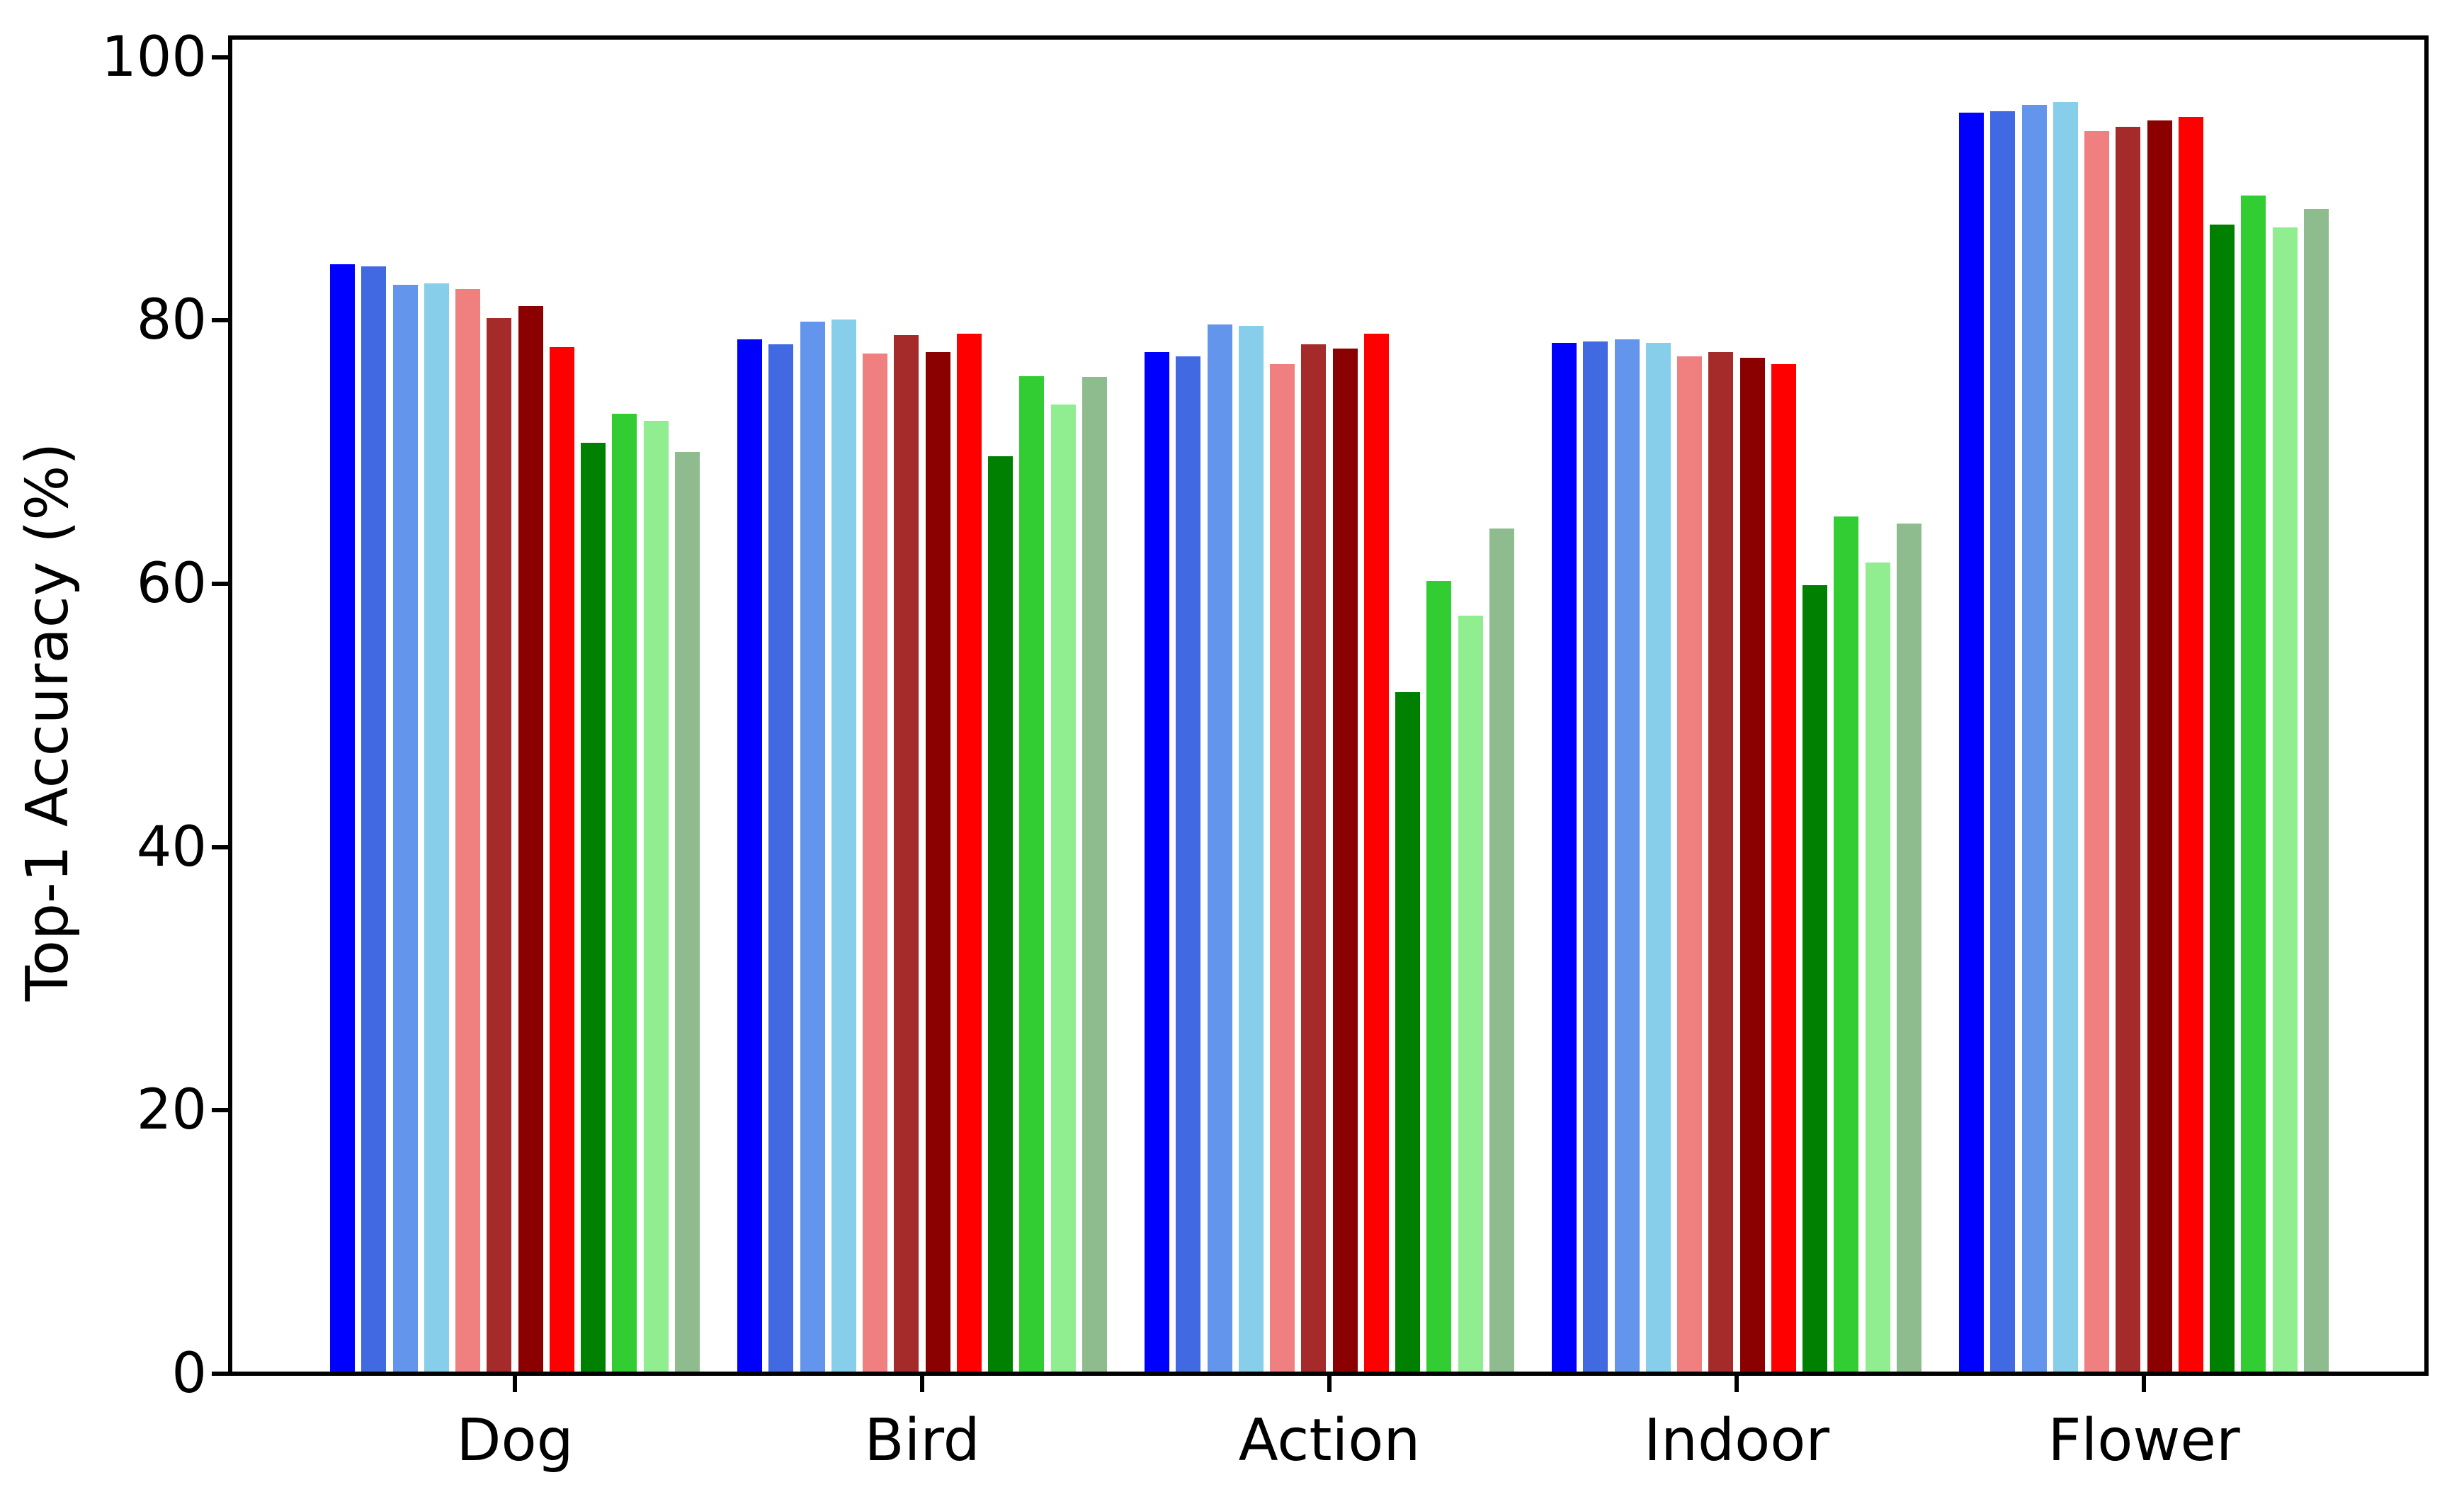 This screenshot has width=2464, height=1492. What do you see at coordinates (1908, 948) in the screenshot?
I see `bar-darkseagreen-indoor` at bounding box center [1908, 948].